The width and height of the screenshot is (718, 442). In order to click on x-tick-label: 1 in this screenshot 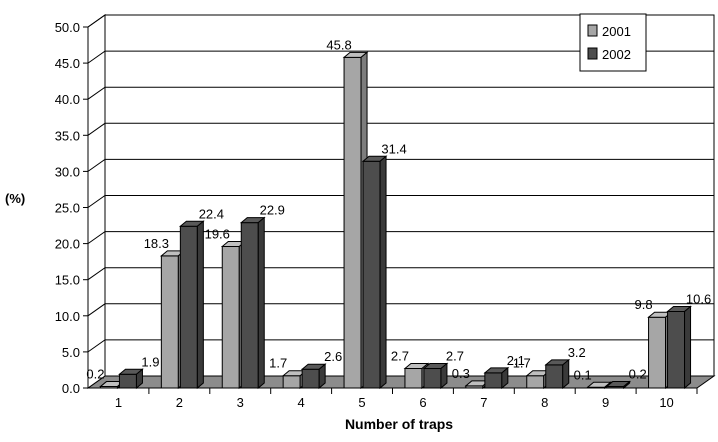, I will do `click(118, 402)`.